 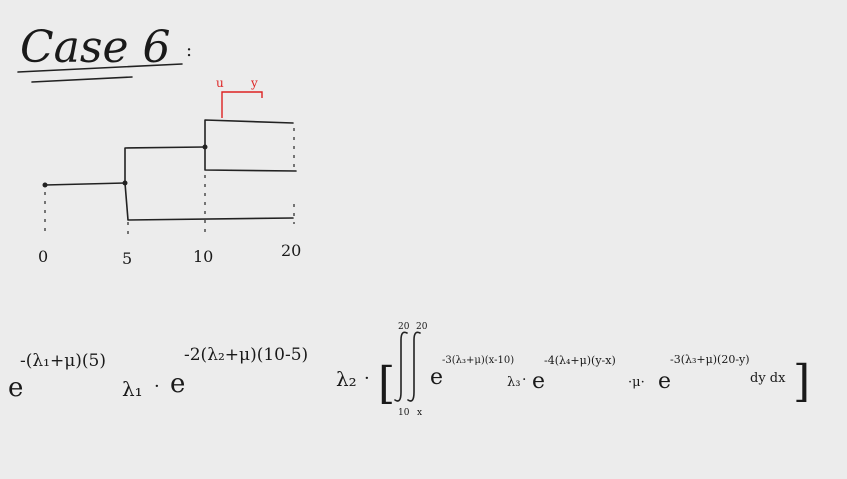 I want to click on tick-5: 5, so click(x=127, y=258).